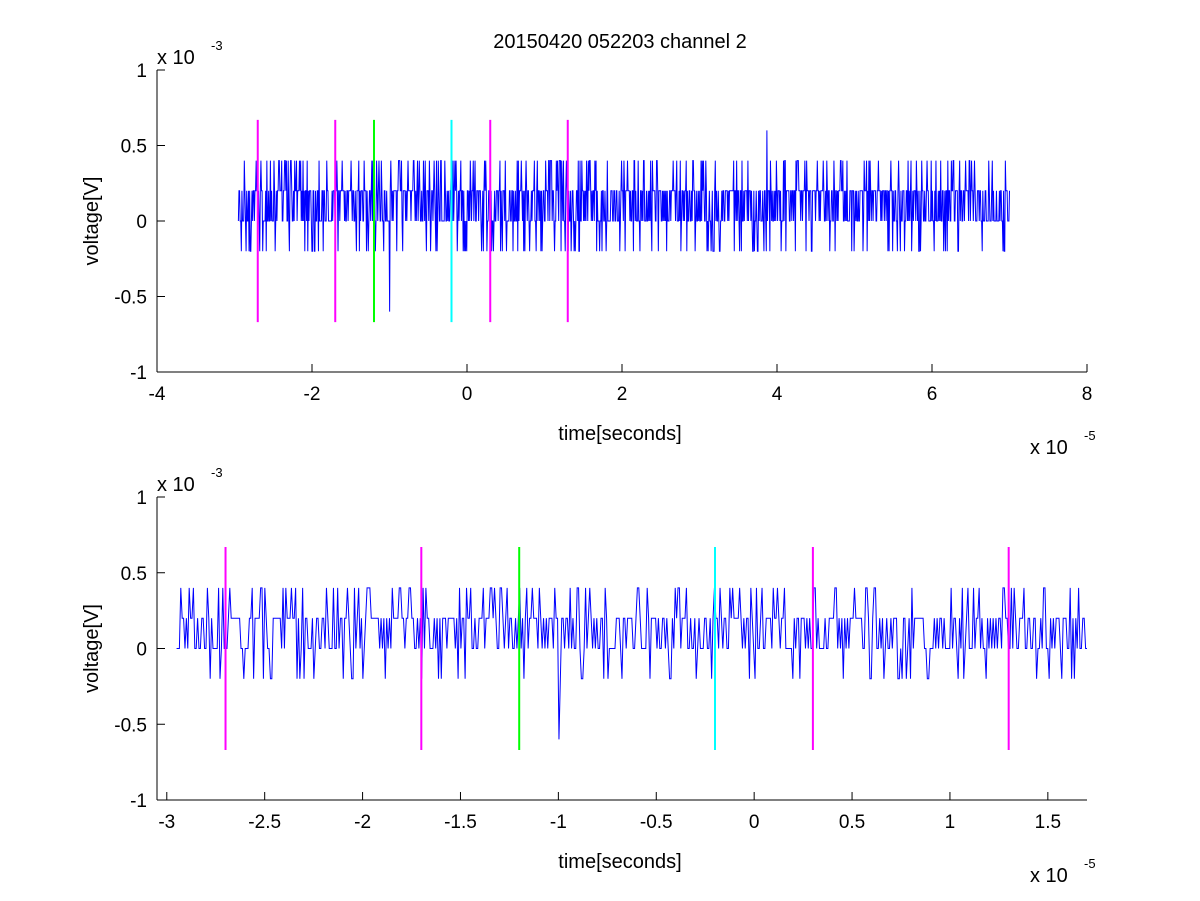 This screenshot has width=1200, height=901. Describe the element at coordinates (620, 42) in the screenshot. I see `figure-title: 20150420 052203 channel 2` at that location.